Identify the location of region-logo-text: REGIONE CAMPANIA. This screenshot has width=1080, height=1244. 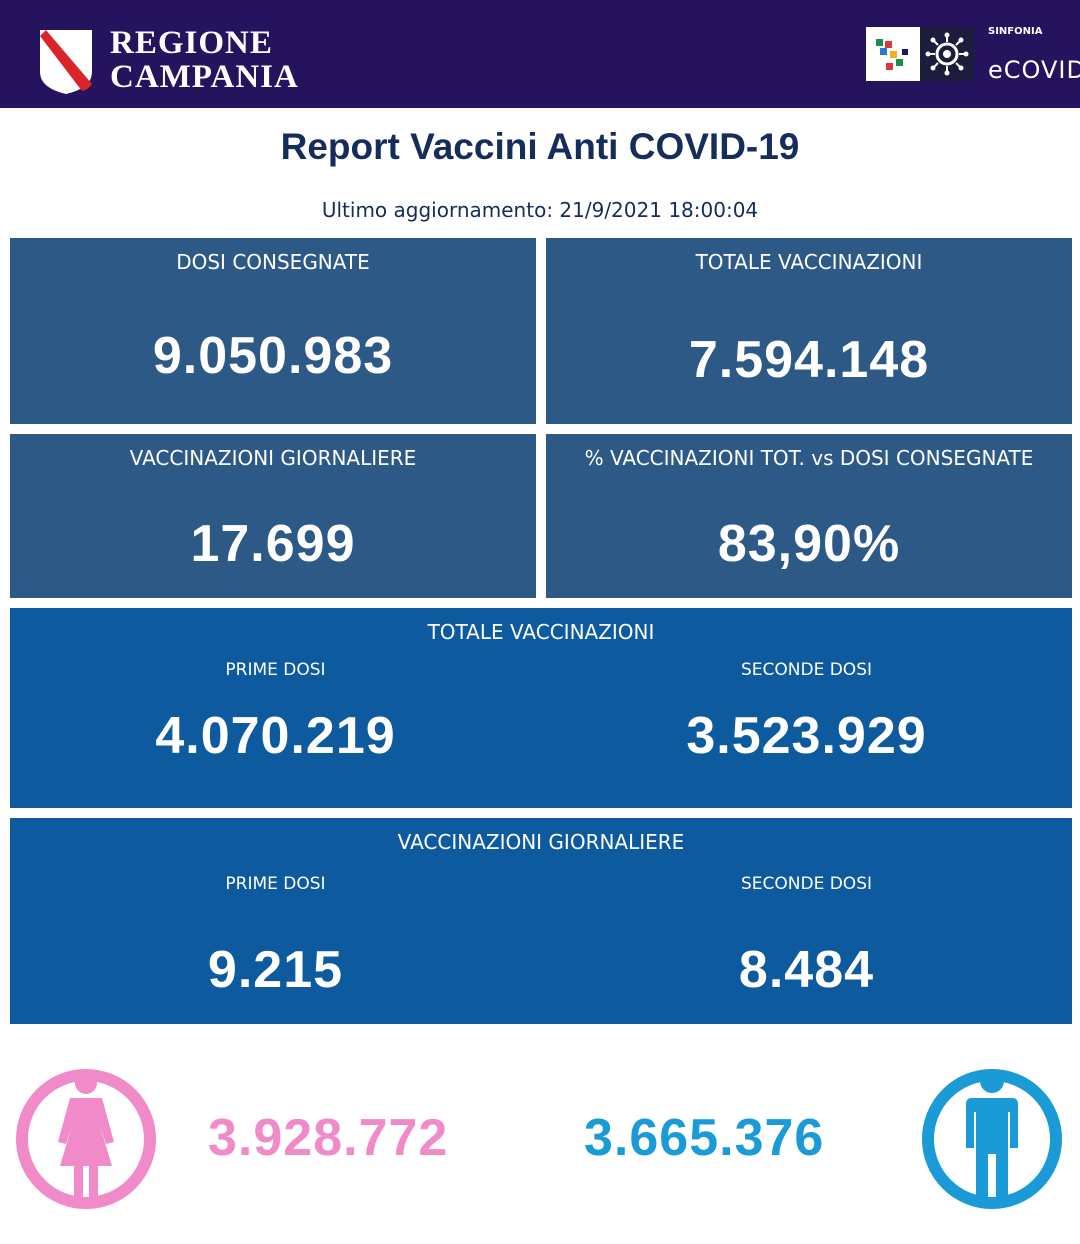
(204, 60).